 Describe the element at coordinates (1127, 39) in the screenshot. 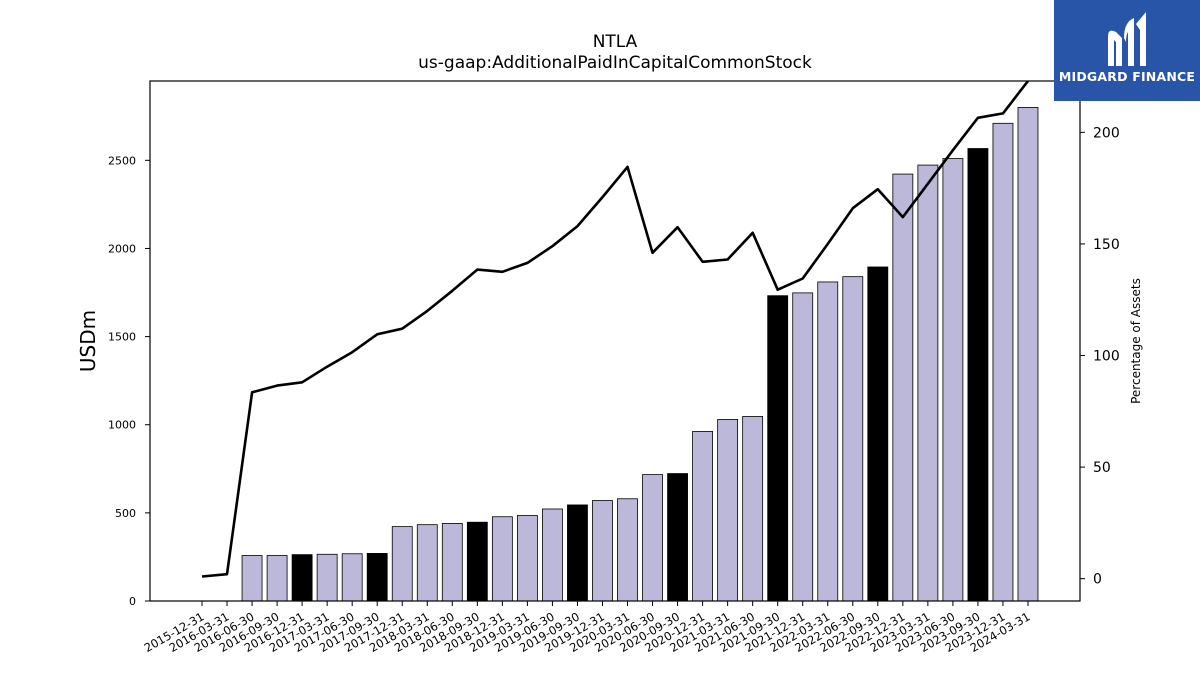

I see `logo-mark-icon` at that location.